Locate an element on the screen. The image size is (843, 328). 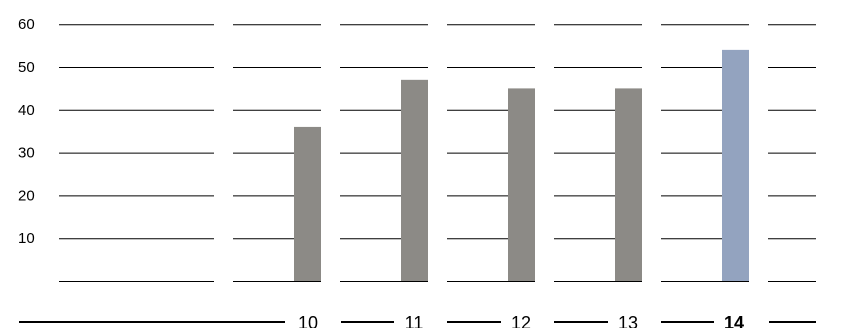
y-tick-label: 60 is located at coordinates (26, 24).